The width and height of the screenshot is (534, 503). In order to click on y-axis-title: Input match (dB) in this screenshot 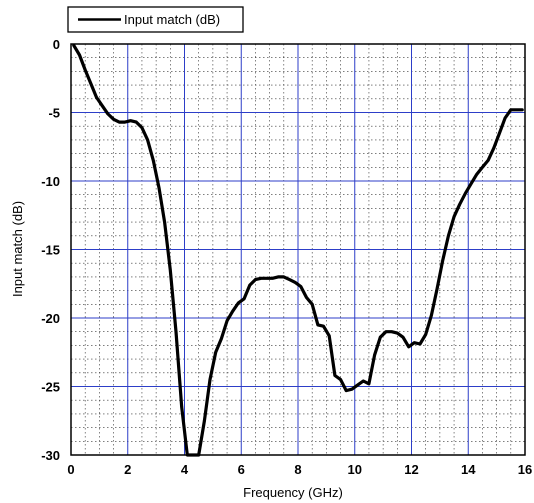, I will do `click(17, 249)`.